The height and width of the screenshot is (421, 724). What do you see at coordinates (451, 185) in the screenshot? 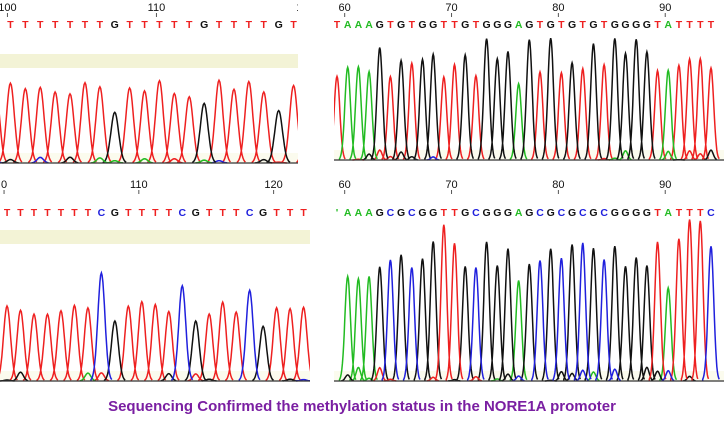
I see `tick-label: 70` at bounding box center [451, 185].